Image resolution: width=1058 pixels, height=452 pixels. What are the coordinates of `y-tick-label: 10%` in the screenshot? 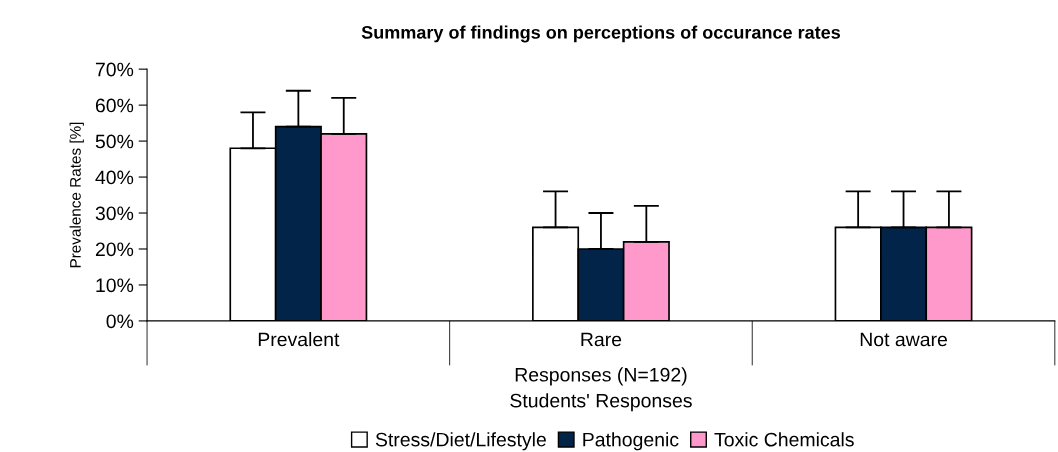 It's located at (115, 285).